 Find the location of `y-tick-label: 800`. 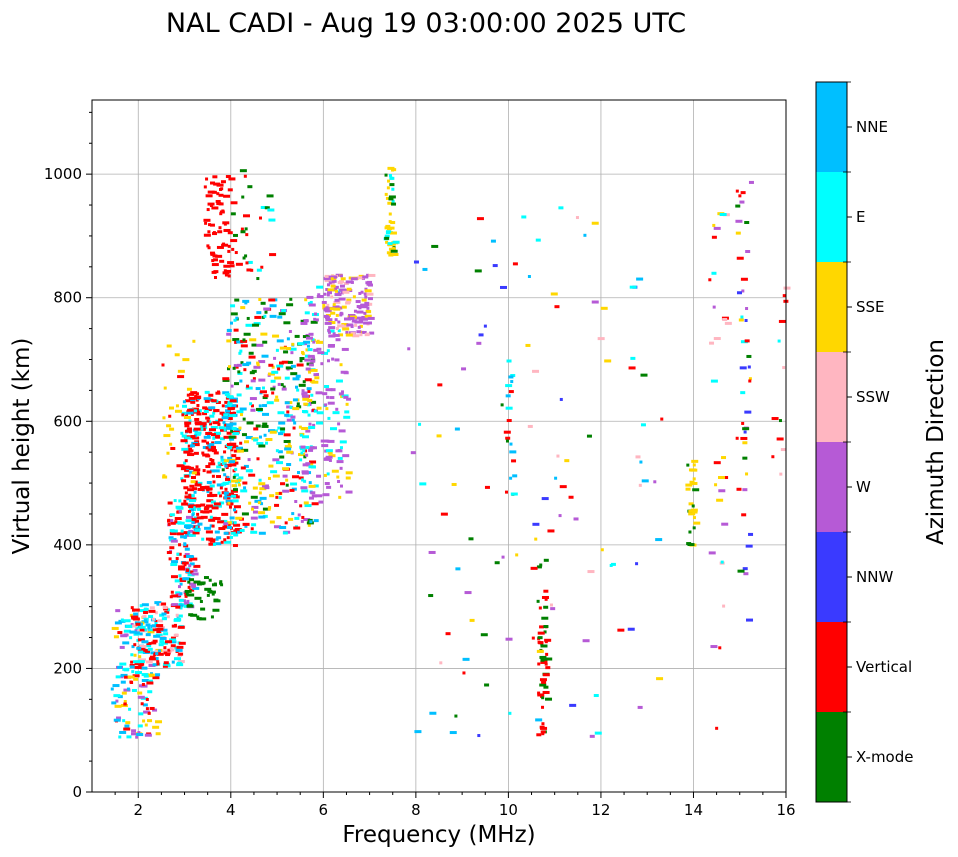

y-tick-label: 800 is located at coordinates (67, 298).